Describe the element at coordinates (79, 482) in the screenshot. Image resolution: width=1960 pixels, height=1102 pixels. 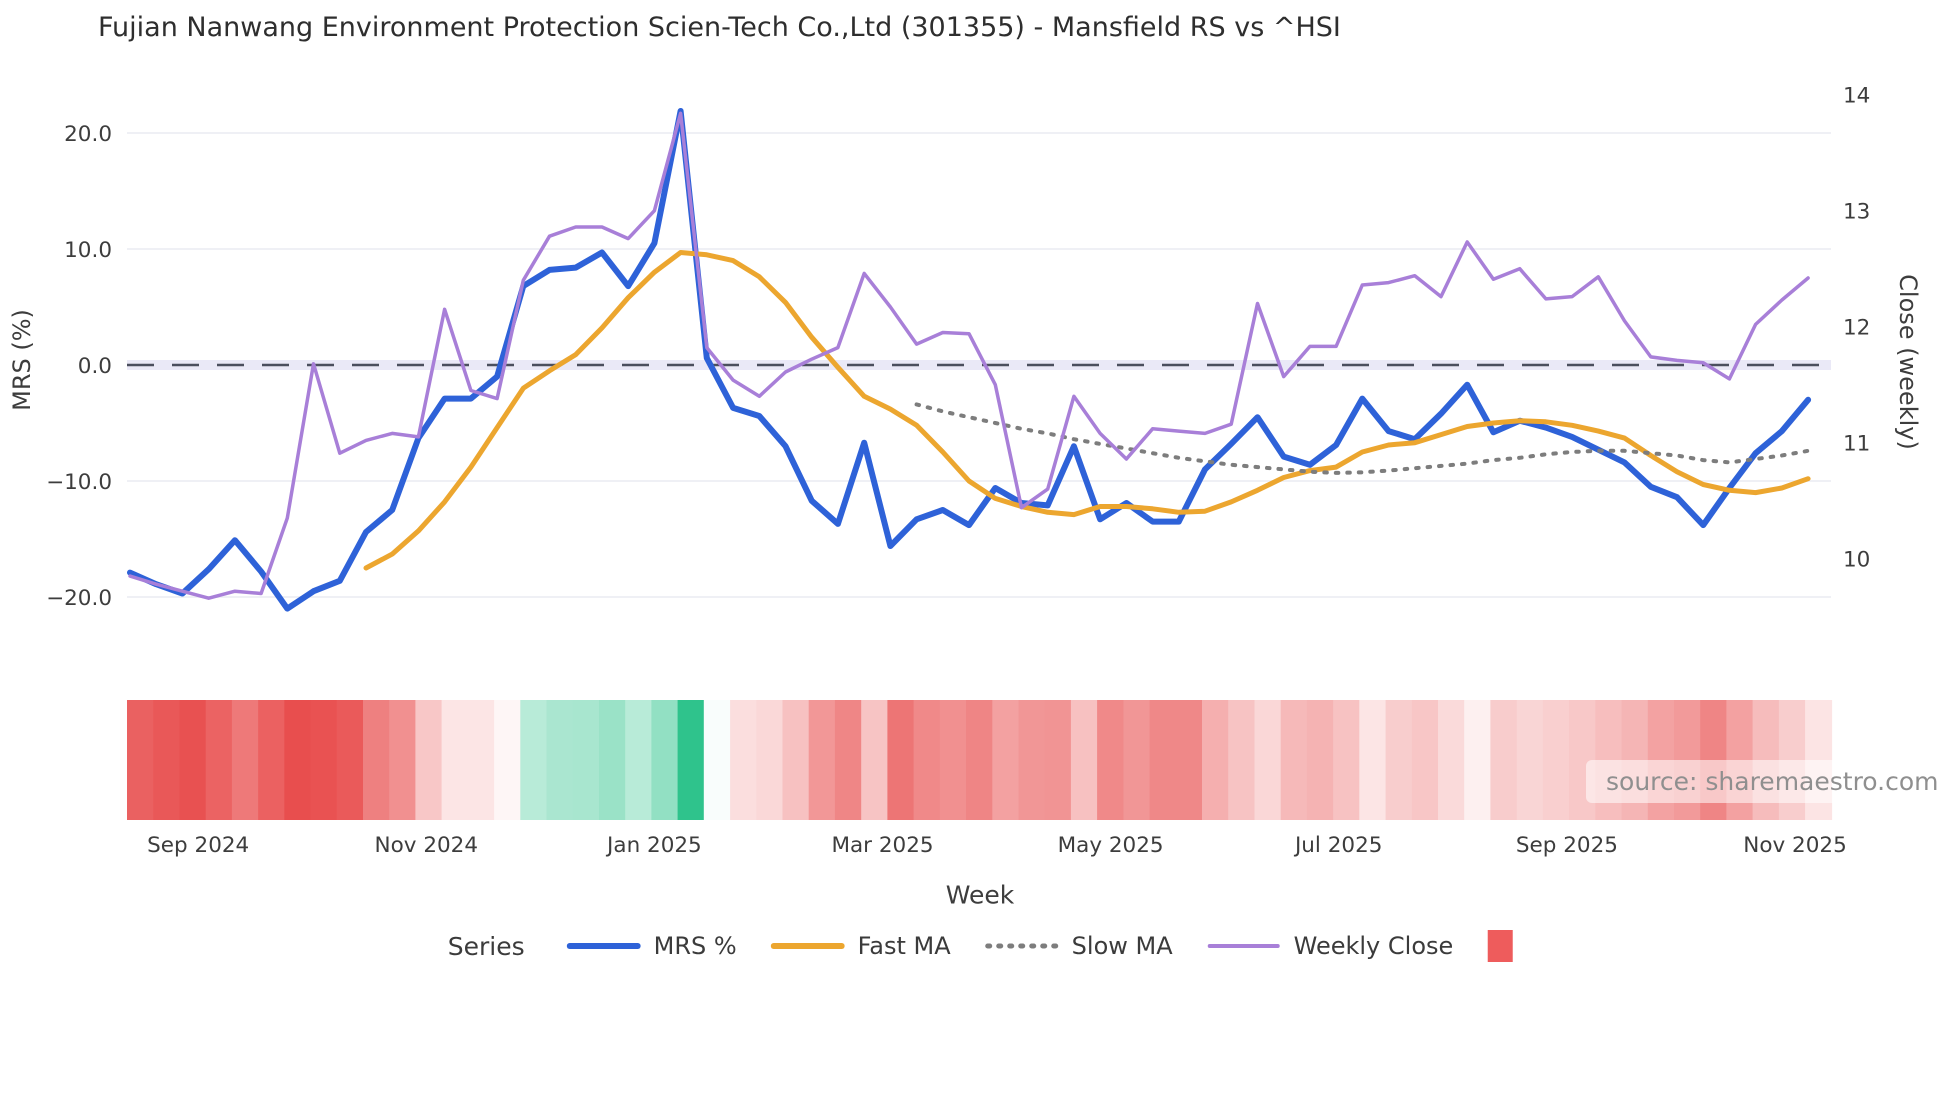
I see `y-left-tick-label: −10.0` at that location.